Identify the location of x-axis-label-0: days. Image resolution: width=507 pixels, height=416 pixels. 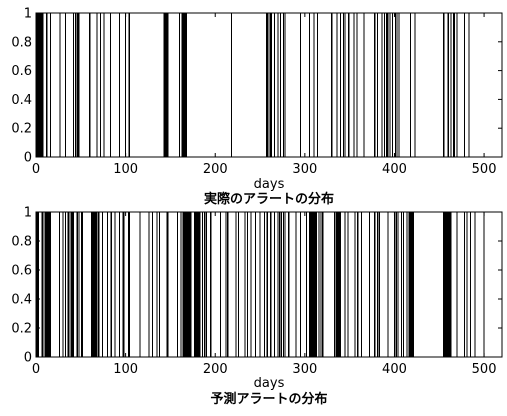
(269, 184).